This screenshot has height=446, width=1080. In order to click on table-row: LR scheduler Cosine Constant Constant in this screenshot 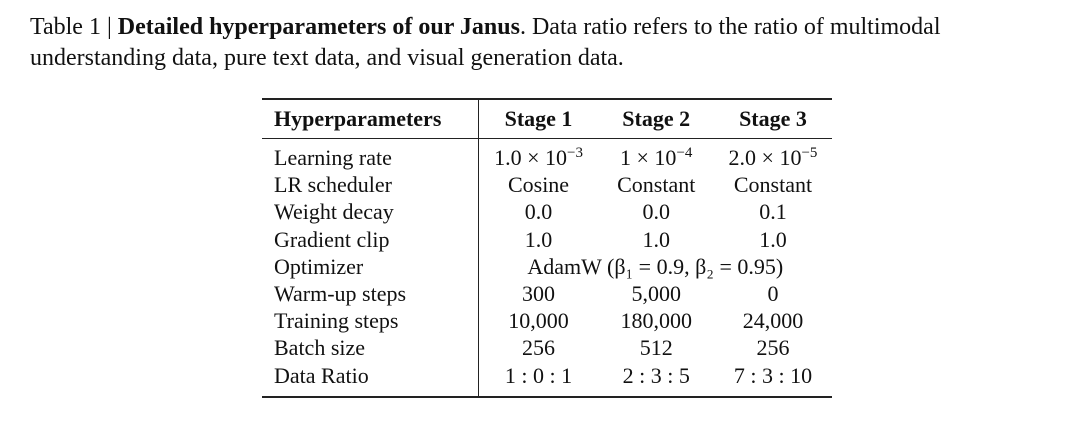, I will do `click(547, 185)`.